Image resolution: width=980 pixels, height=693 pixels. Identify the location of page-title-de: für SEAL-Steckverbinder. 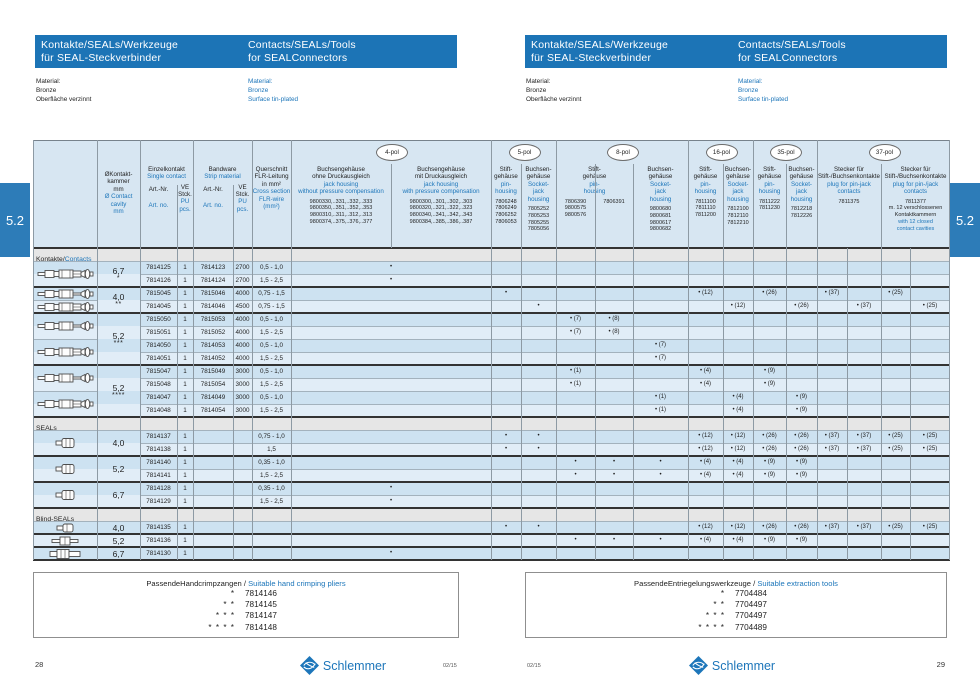
(101, 57).